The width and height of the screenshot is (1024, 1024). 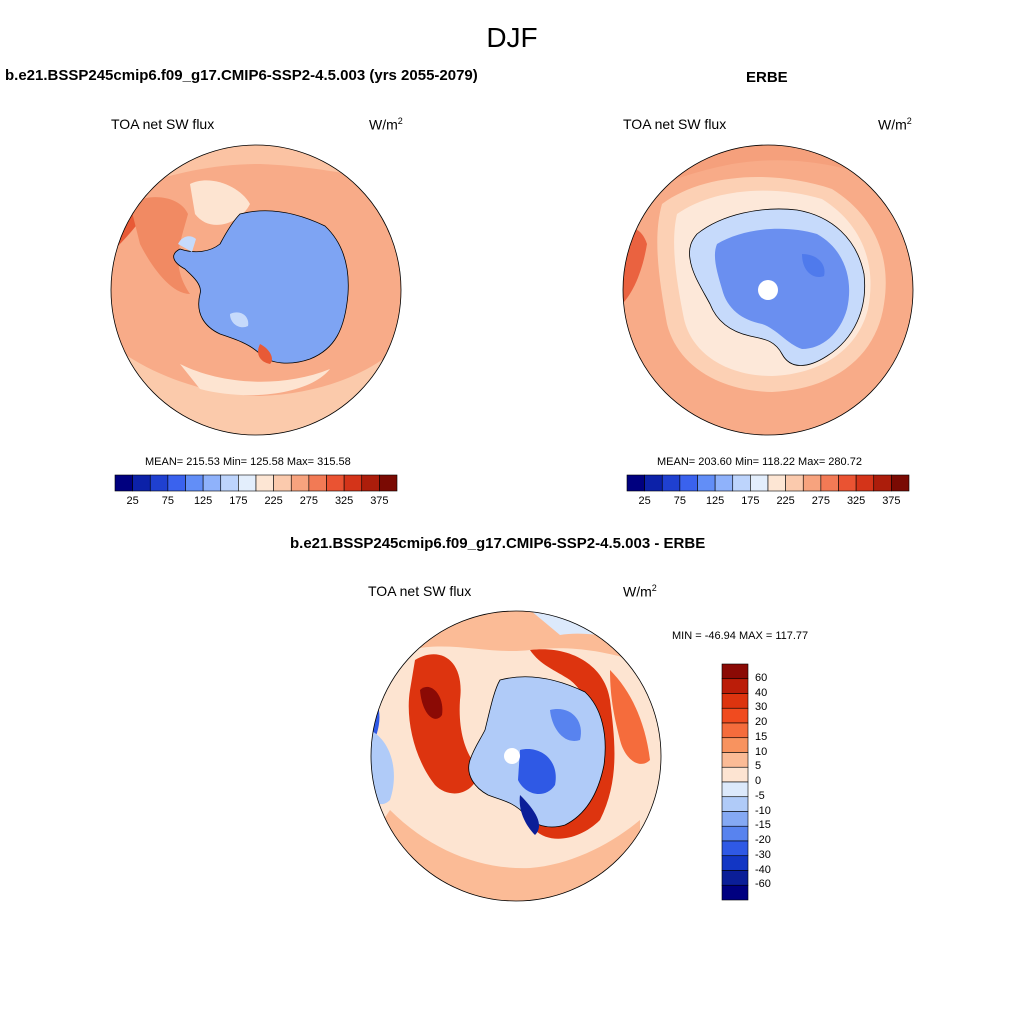 I want to click on obs-stats: MEAN= 203.60 Min= 118.22 Max= 280.72, so click(x=759, y=462).